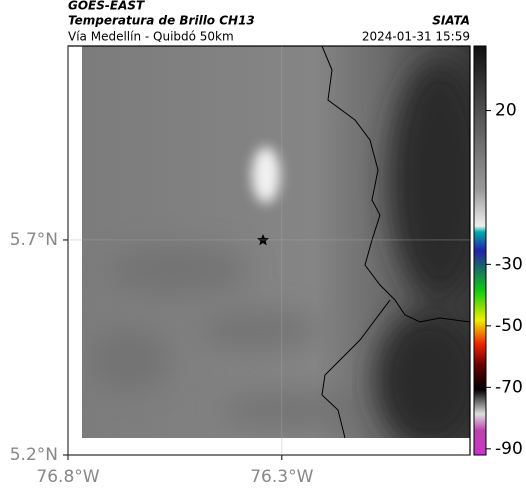 Image resolution: width=526 pixels, height=491 pixels. What do you see at coordinates (67, 477) in the screenshot?
I see `x-tick-label: 76.8°W` at bounding box center [67, 477].